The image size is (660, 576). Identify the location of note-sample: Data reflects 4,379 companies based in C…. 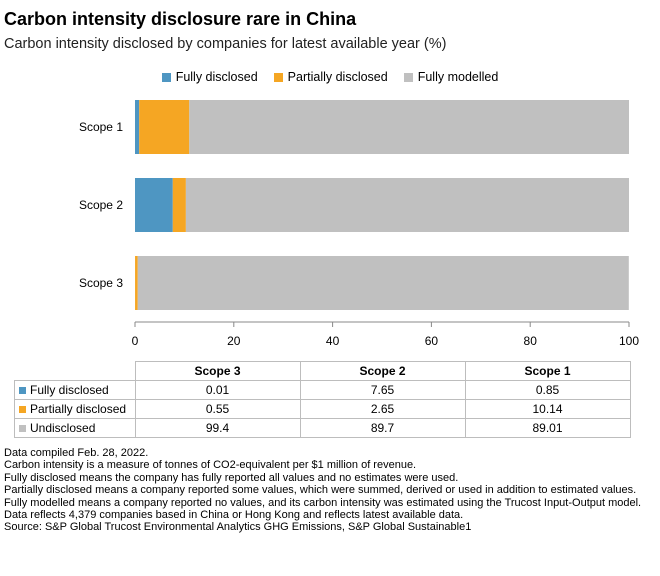
(234, 515).